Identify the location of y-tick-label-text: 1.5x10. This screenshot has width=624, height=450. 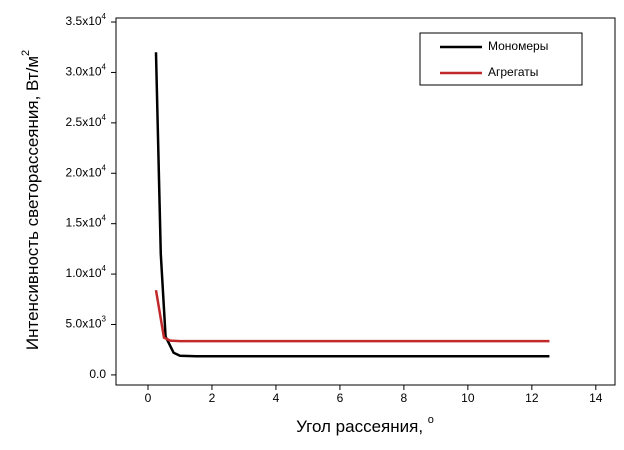
(84, 223).